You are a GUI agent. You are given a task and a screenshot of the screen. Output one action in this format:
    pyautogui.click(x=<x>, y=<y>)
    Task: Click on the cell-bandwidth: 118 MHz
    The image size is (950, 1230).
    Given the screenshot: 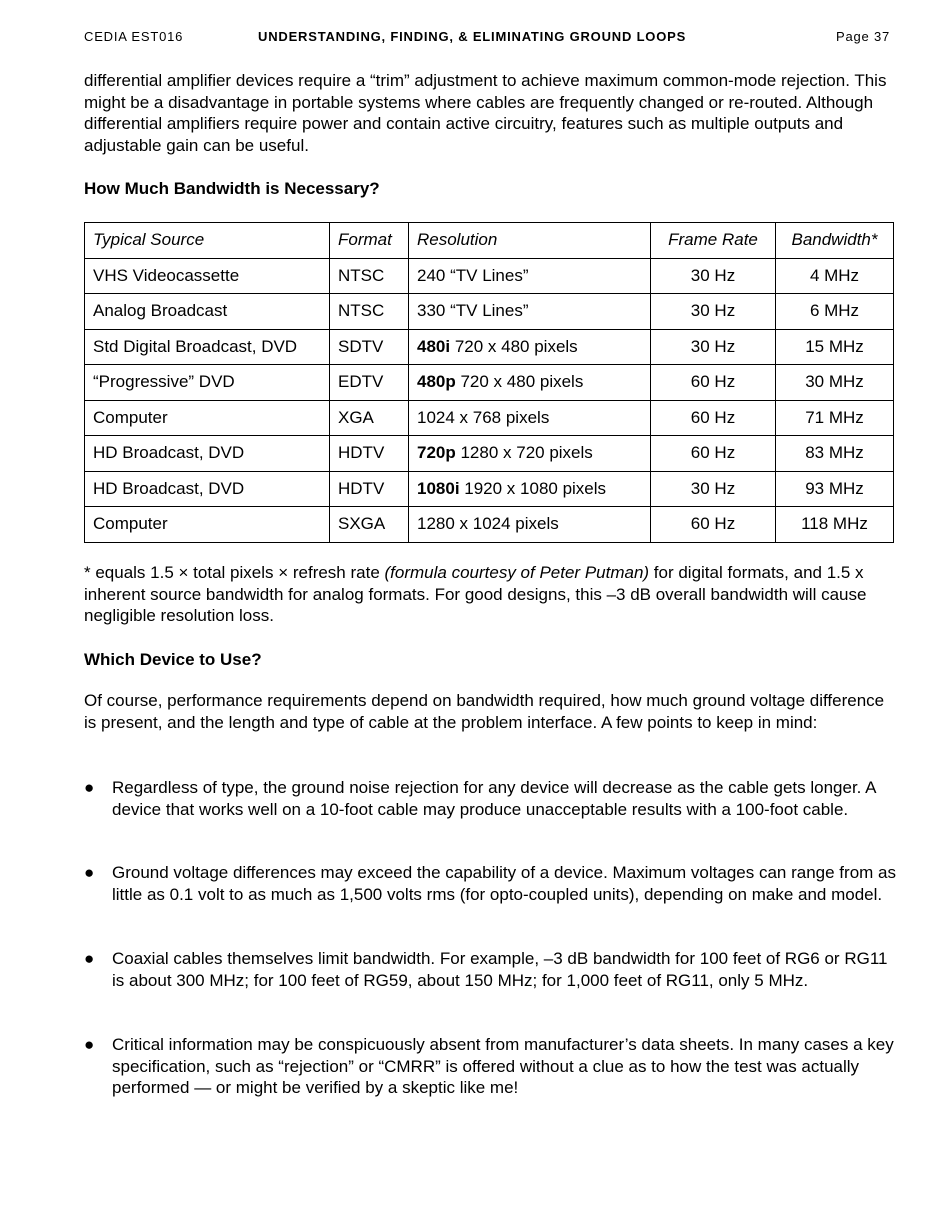 What is the action you would take?
    pyautogui.click(x=834, y=524)
    